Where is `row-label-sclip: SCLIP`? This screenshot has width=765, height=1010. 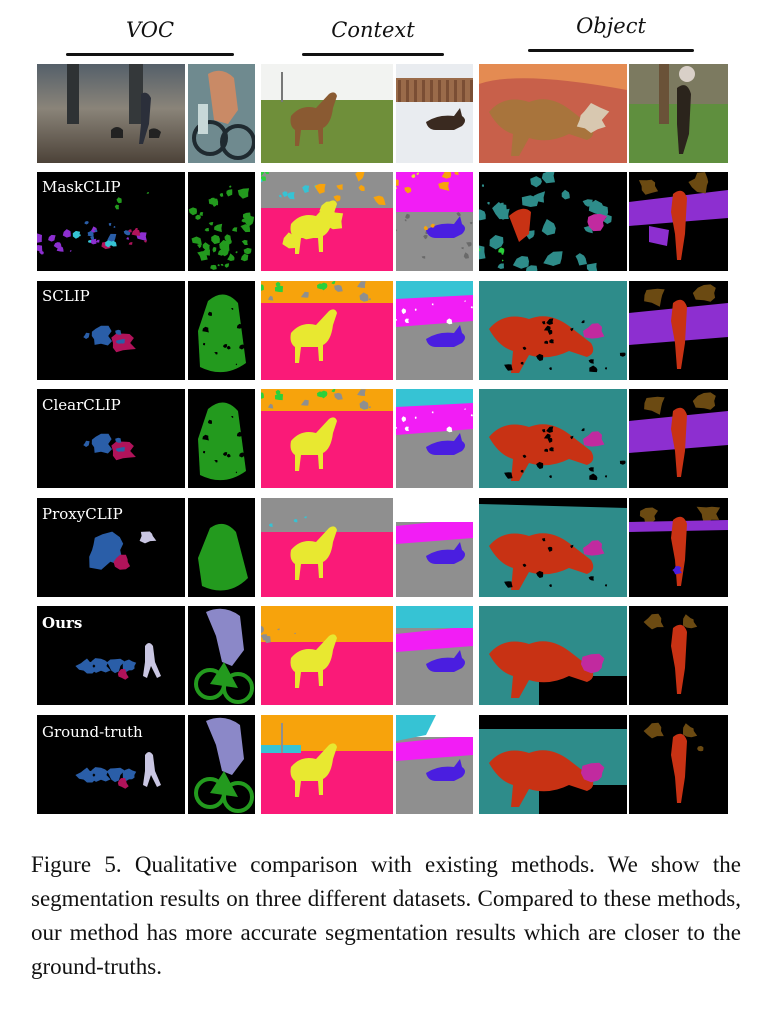
row-label-sclip: SCLIP is located at coordinates (66, 296).